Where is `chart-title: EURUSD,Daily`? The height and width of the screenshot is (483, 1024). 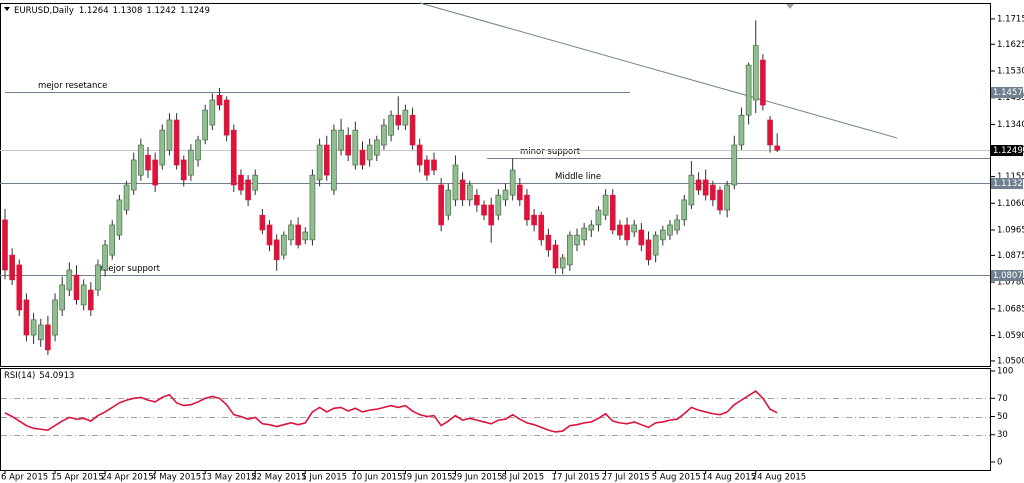
chart-title: EURUSD,Daily is located at coordinates (44, 11).